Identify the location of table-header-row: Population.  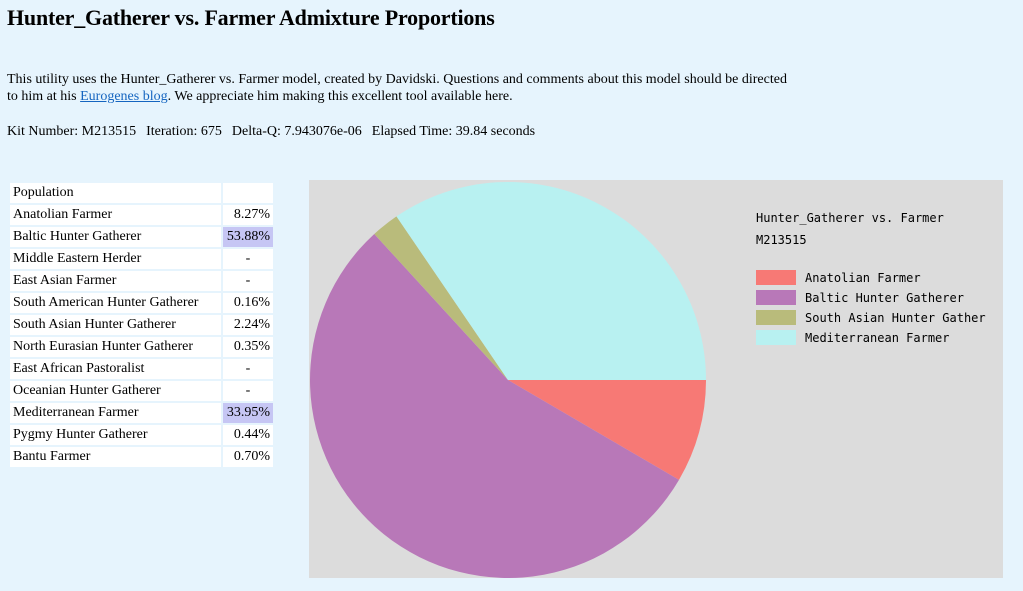
(141, 193).